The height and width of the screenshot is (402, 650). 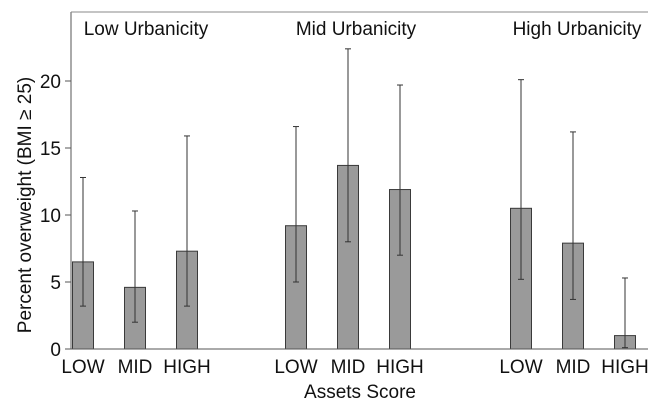 I want to click on y-tick-label: 10, so click(x=50, y=216).